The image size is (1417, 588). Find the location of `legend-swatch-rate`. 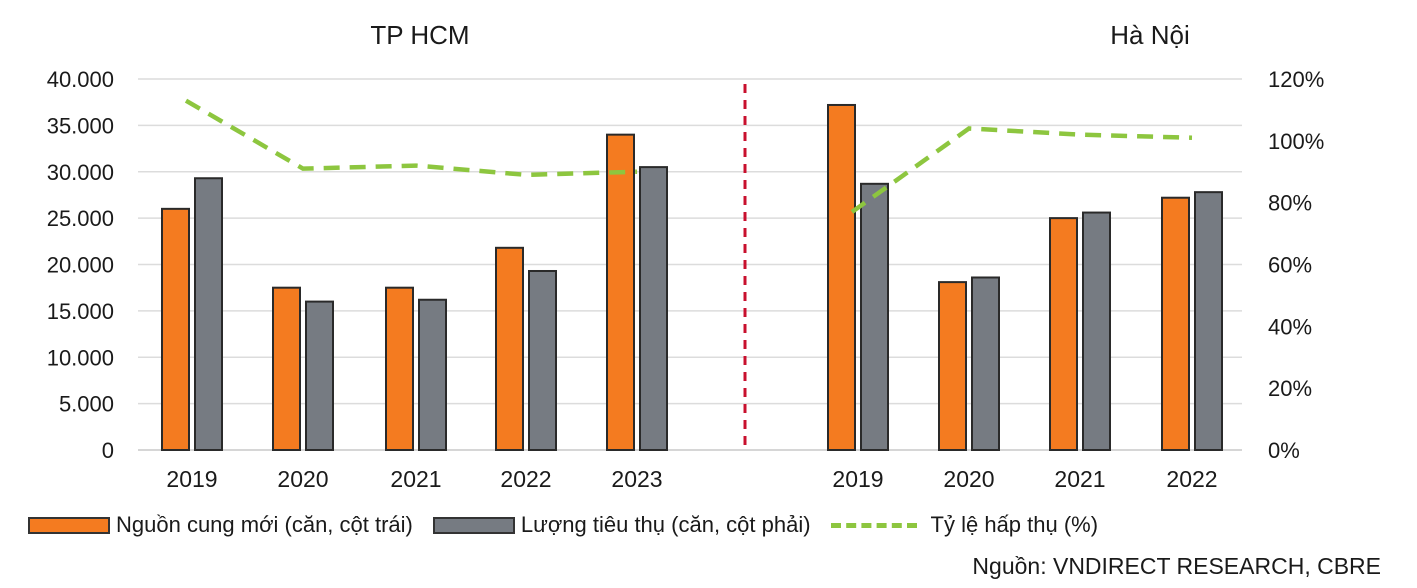

legend-swatch-rate is located at coordinates (873, 525).